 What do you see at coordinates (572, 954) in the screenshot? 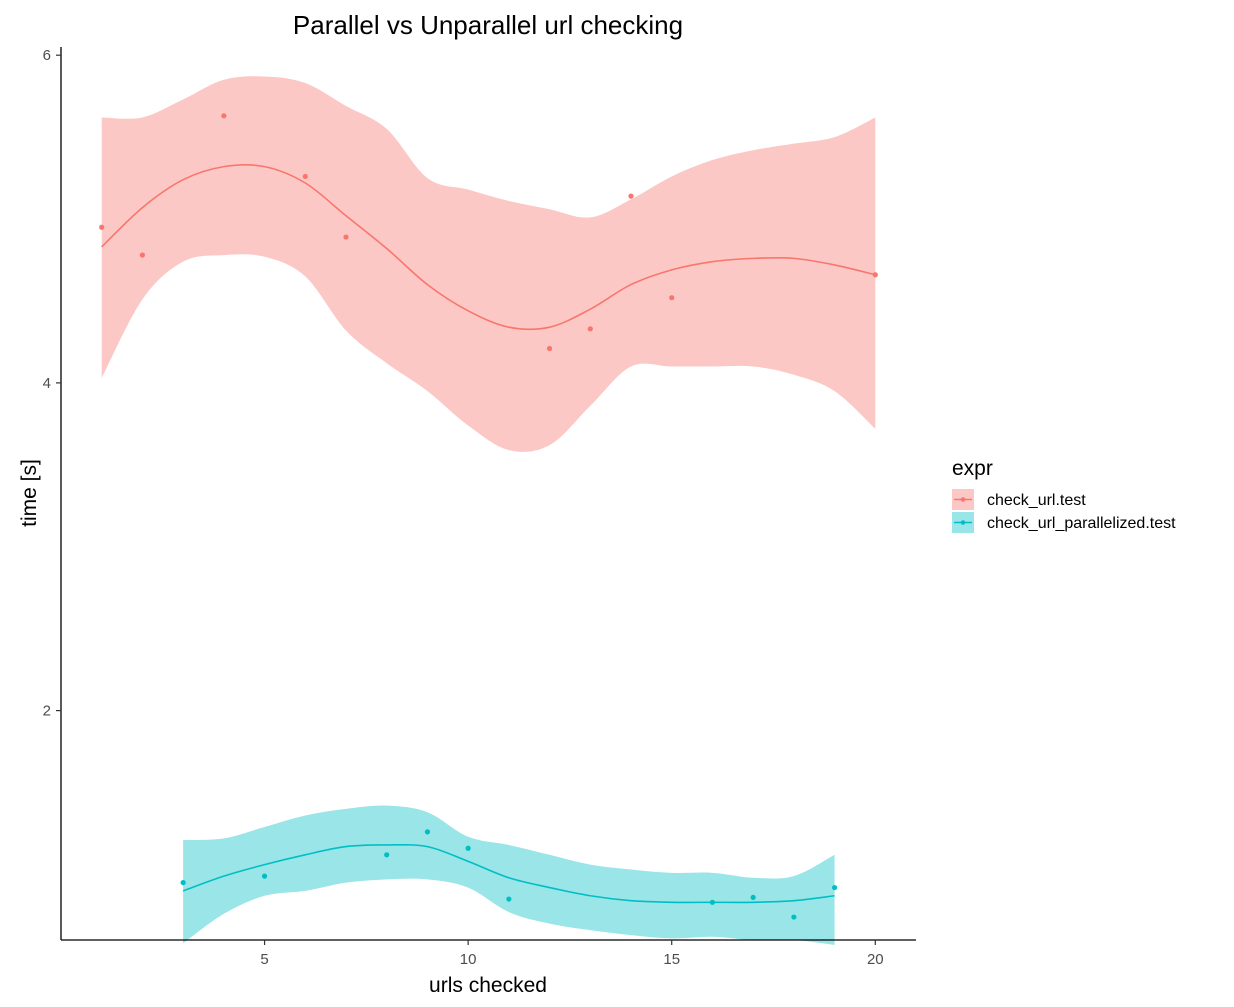
I see `x-ticks: 5 10 15 20` at bounding box center [572, 954].